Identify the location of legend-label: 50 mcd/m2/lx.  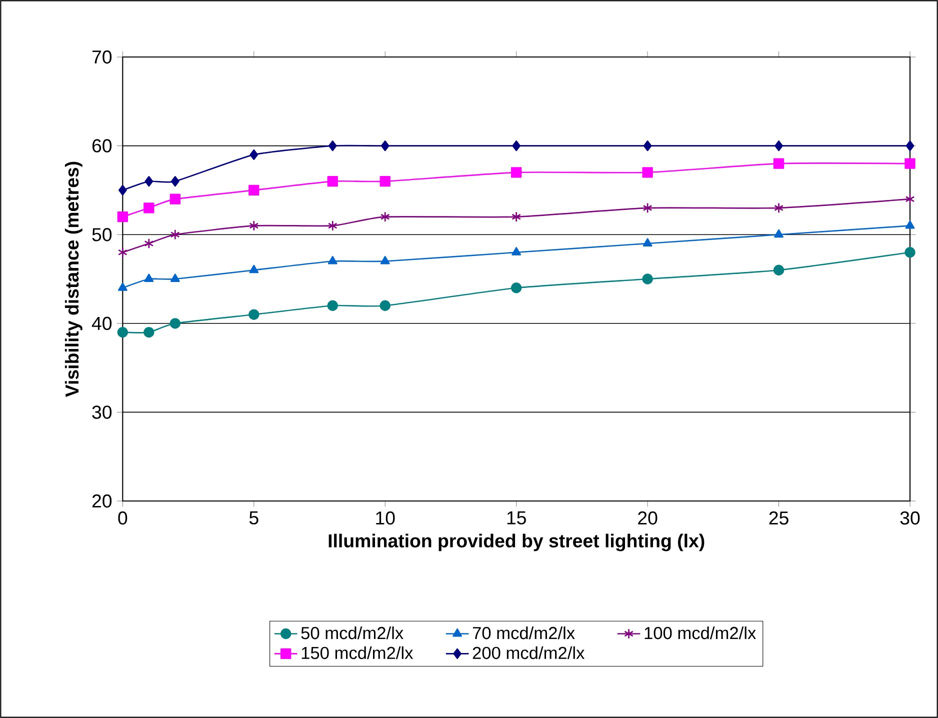
(352, 633).